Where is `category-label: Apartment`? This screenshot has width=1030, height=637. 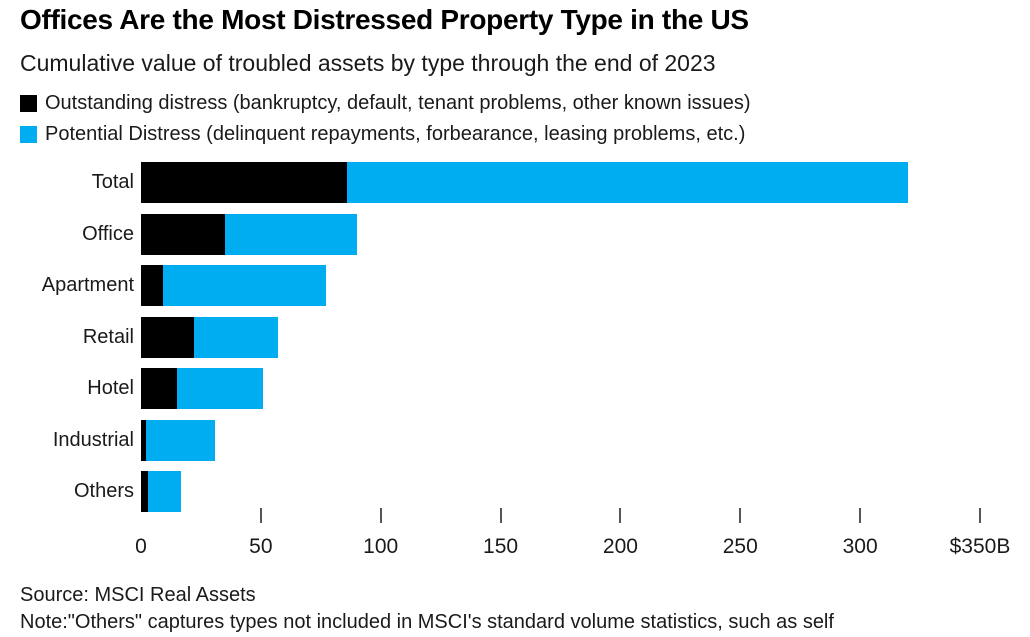
category-label: Apartment is located at coordinates (87, 285).